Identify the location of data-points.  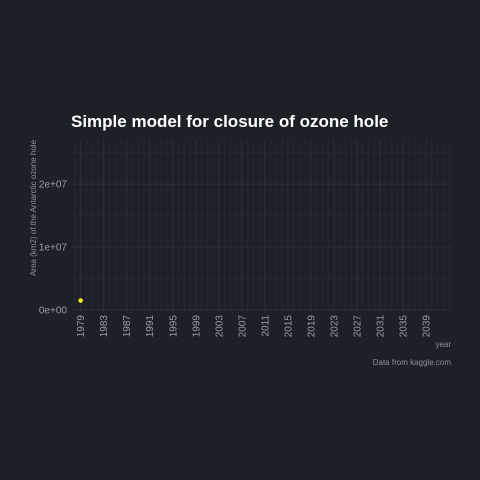
(80, 300).